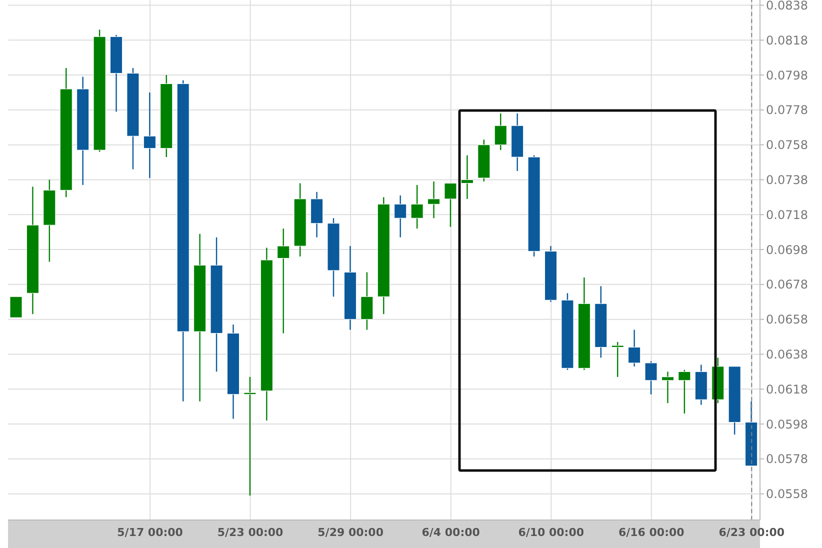  I want to click on y-tick-label: 0.0718, so click(787, 215).